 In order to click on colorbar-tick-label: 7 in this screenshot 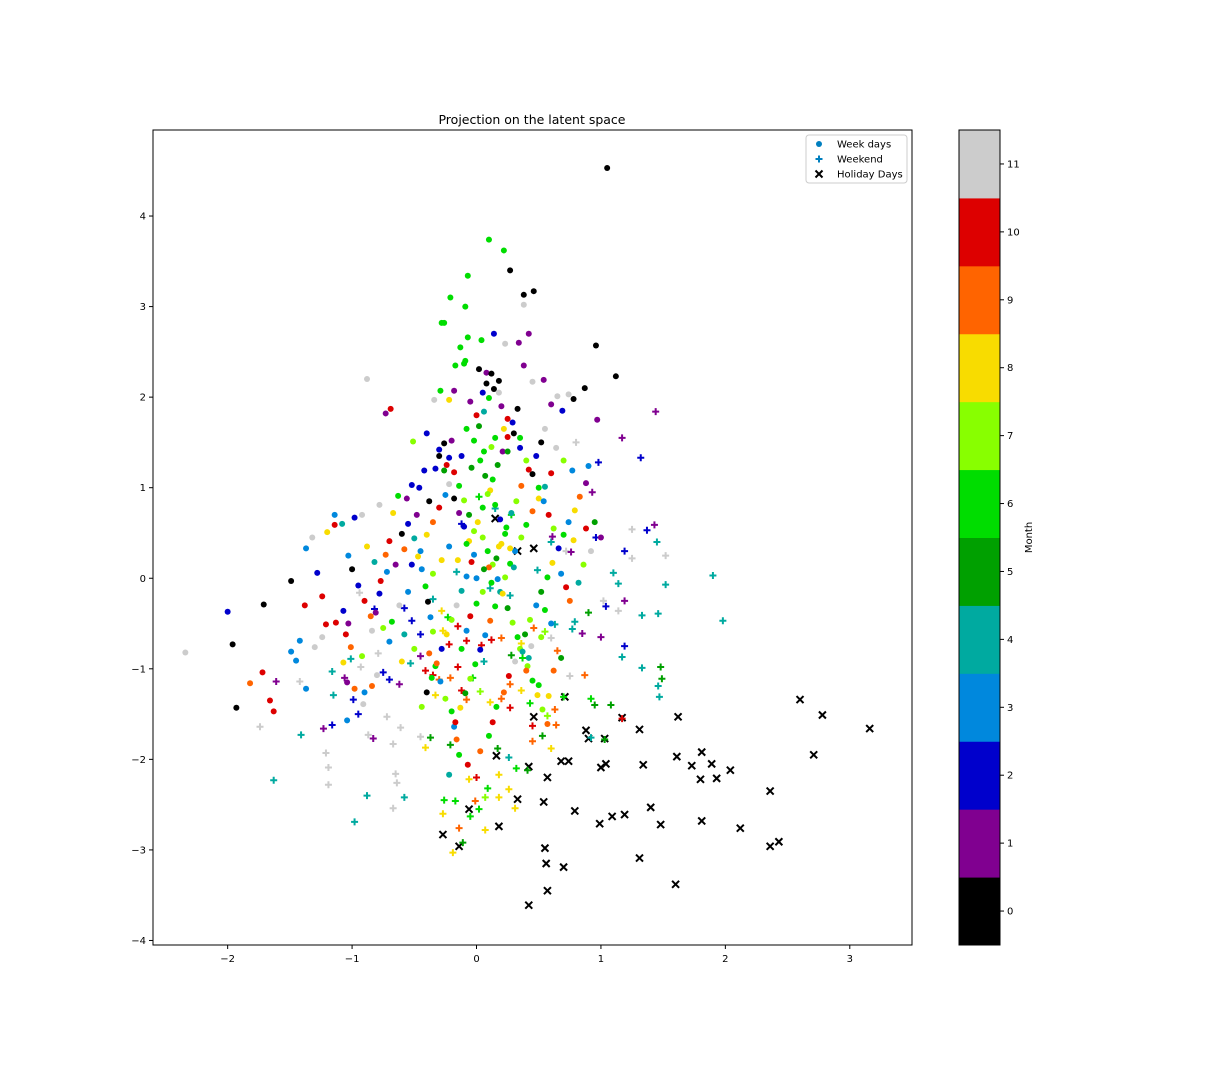, I will do `click(1010, 436)`.